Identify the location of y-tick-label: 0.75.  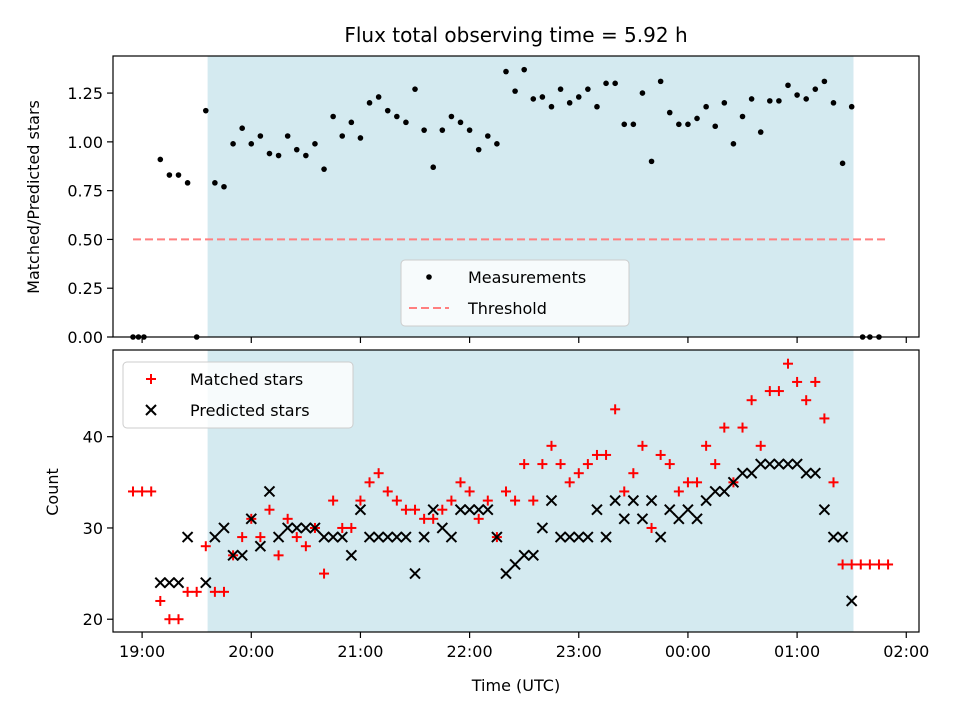
(85, 191).